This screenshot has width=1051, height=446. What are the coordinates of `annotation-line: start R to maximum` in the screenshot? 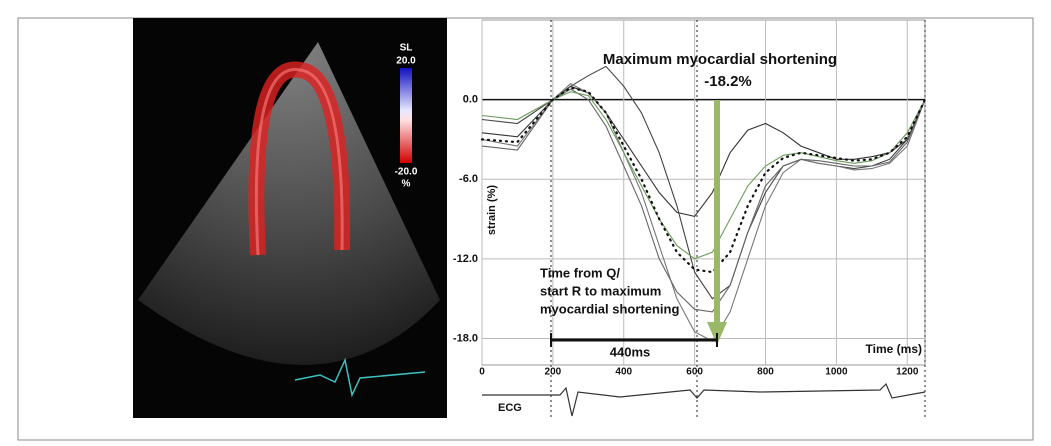 It's located at (600, 290).